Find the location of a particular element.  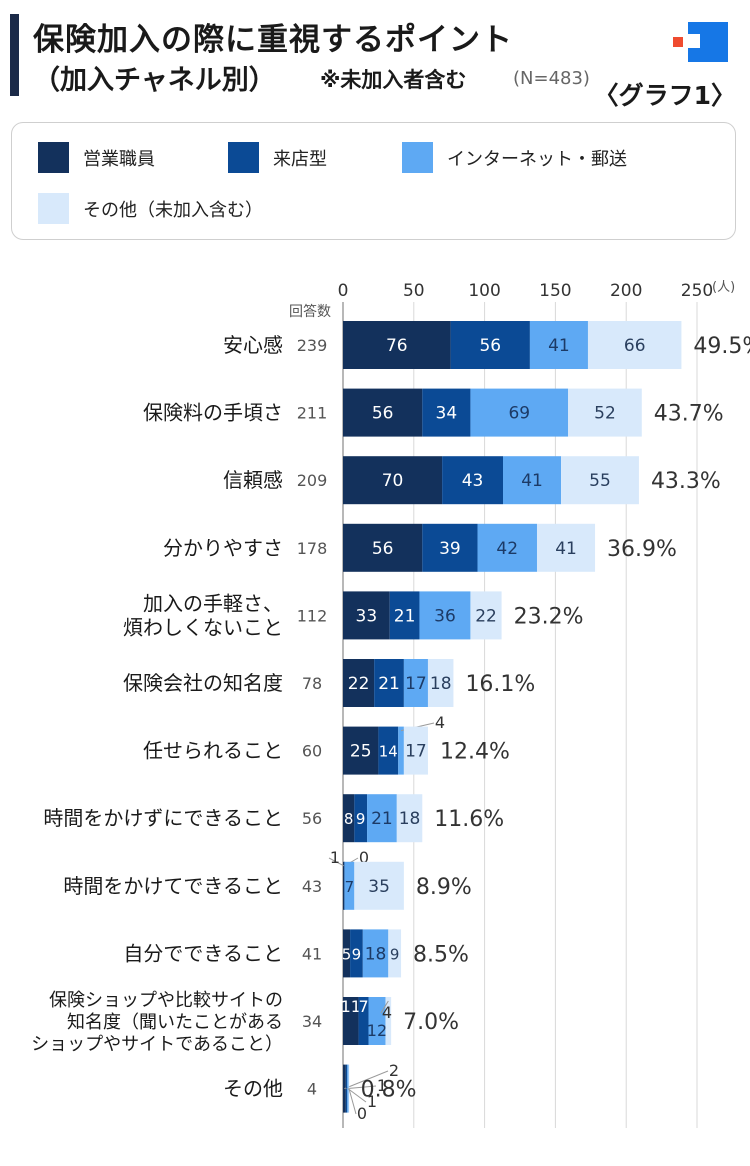

chart-note: ※未加入者含む is located at coordinates (393, 80).